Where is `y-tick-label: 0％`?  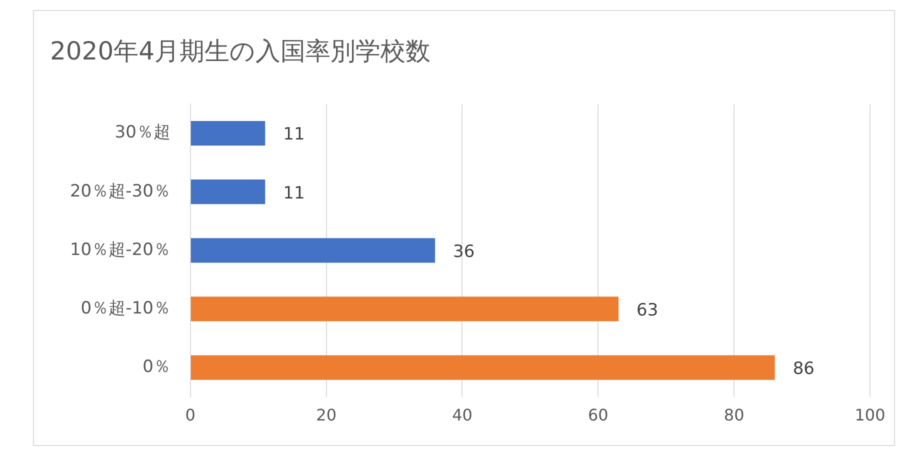 y-tick-label: 0％ is located at coordinates (156, 366).